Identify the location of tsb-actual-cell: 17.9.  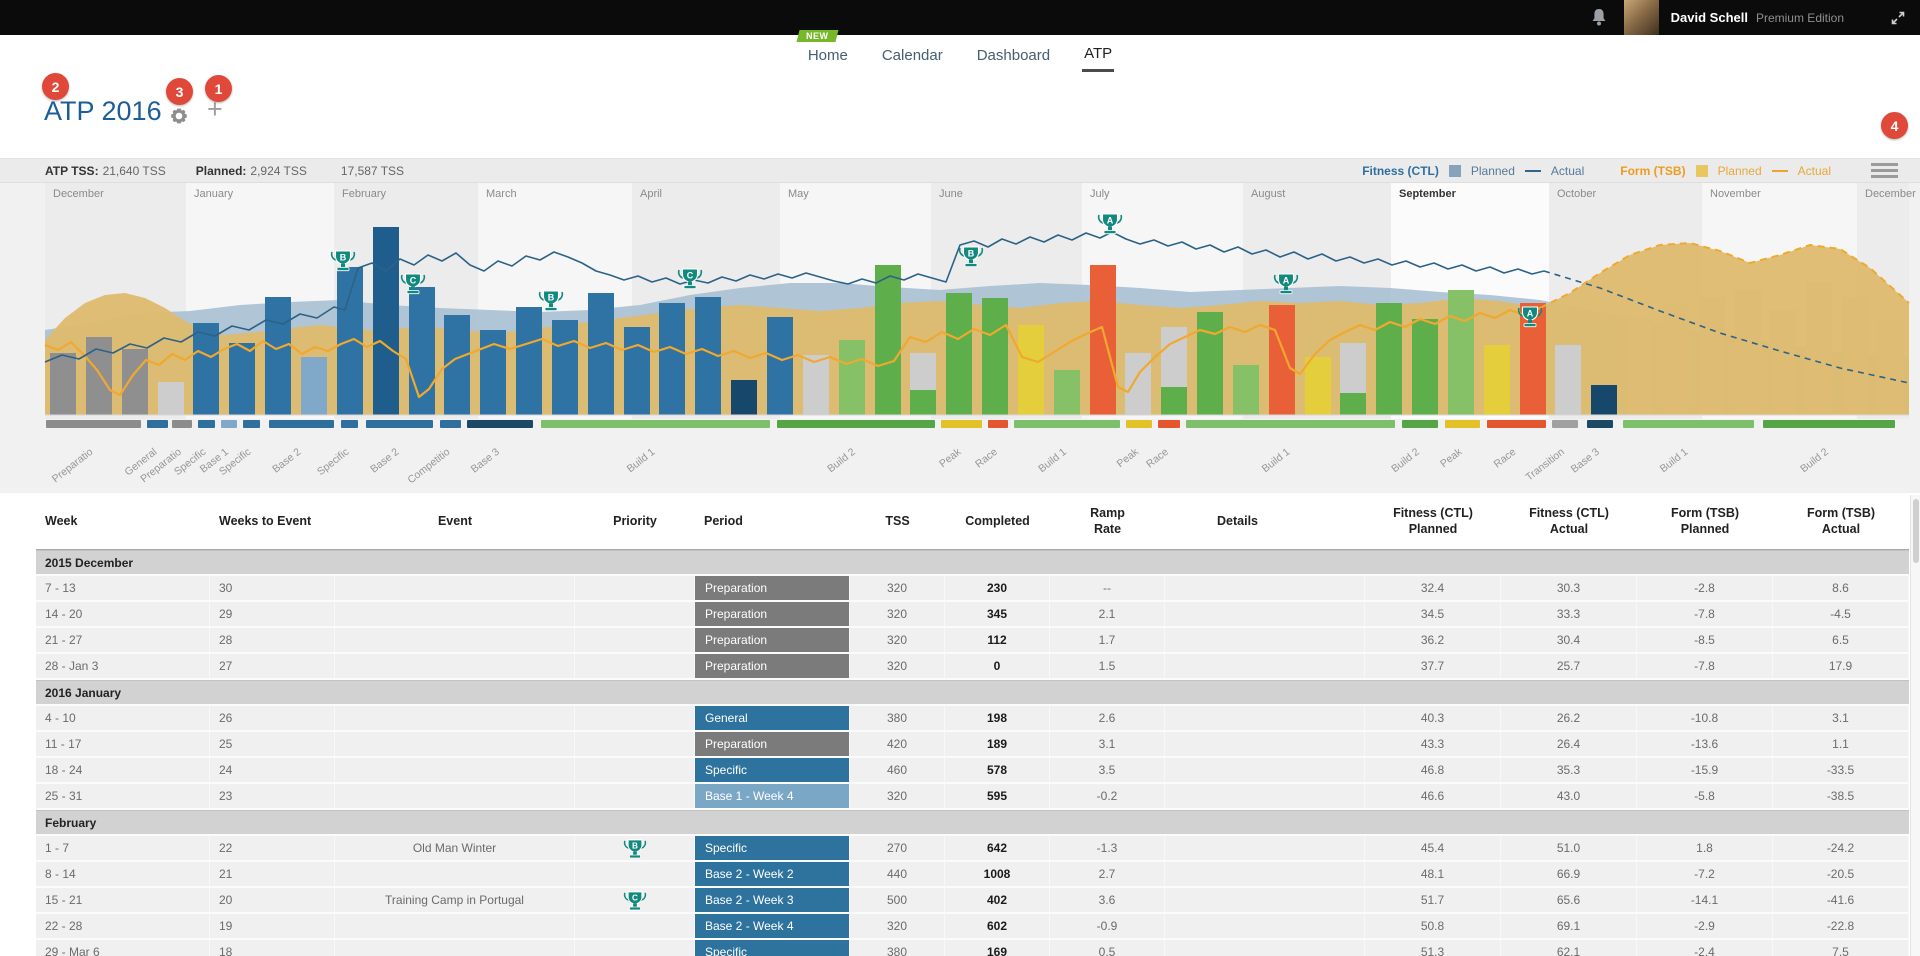
(1841, 666).